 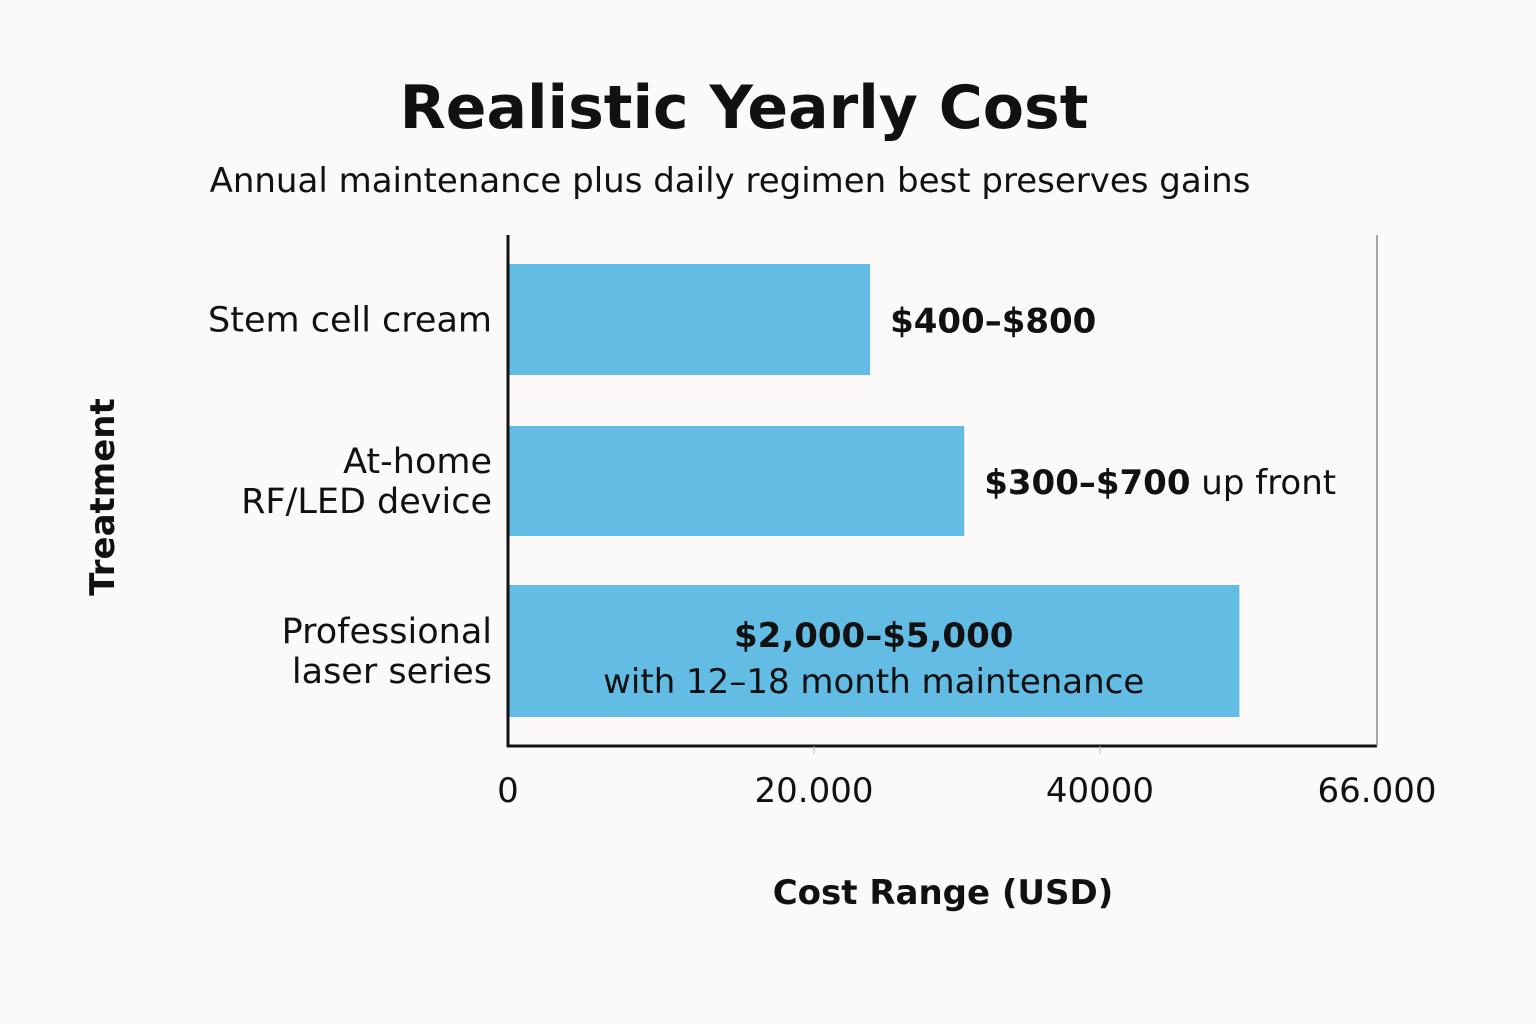 What do you see at coordinates (744, 108) in the screenshot?
I see `chart-title: Realistic Yearly Cost` at bounding box center [744, 108].